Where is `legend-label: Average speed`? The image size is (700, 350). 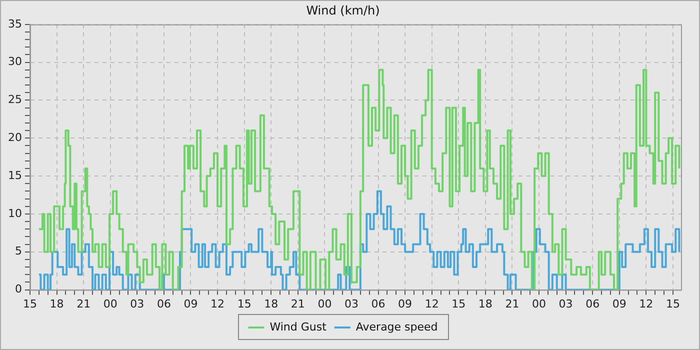
legend-label: Average speed is located at coordinates (397, 327).